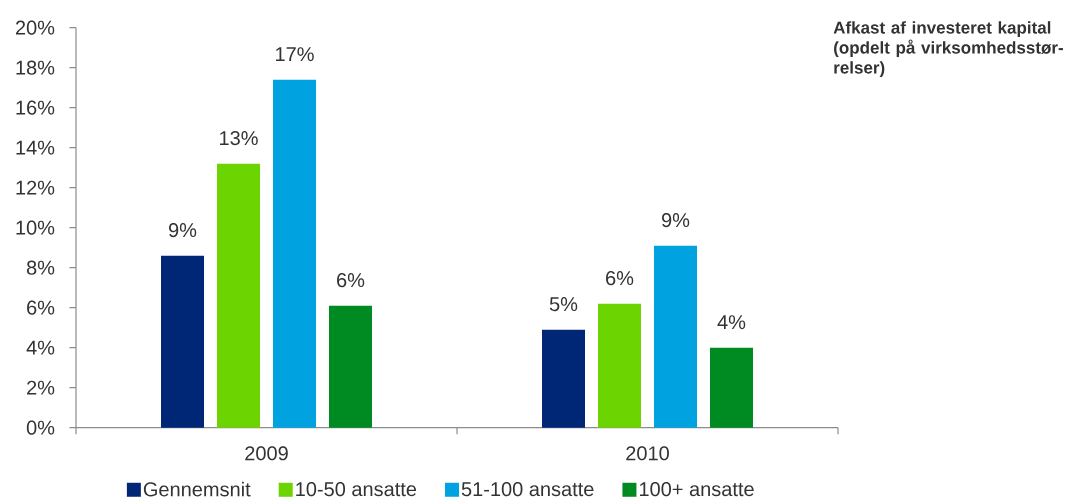 This screenshot has height=503, width=1090. Describe the element at coordinates (197, 489) in the screenshot. I see `legend-label: Gennemsnit` at that location.